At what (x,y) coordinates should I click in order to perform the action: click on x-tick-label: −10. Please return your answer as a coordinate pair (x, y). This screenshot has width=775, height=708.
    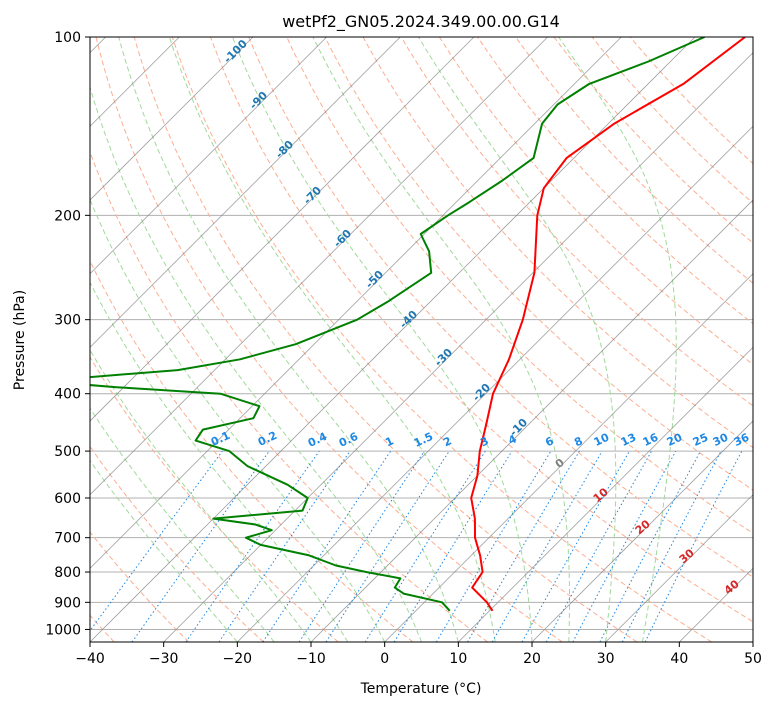
    Looking at the image, I should click on (311, 659).